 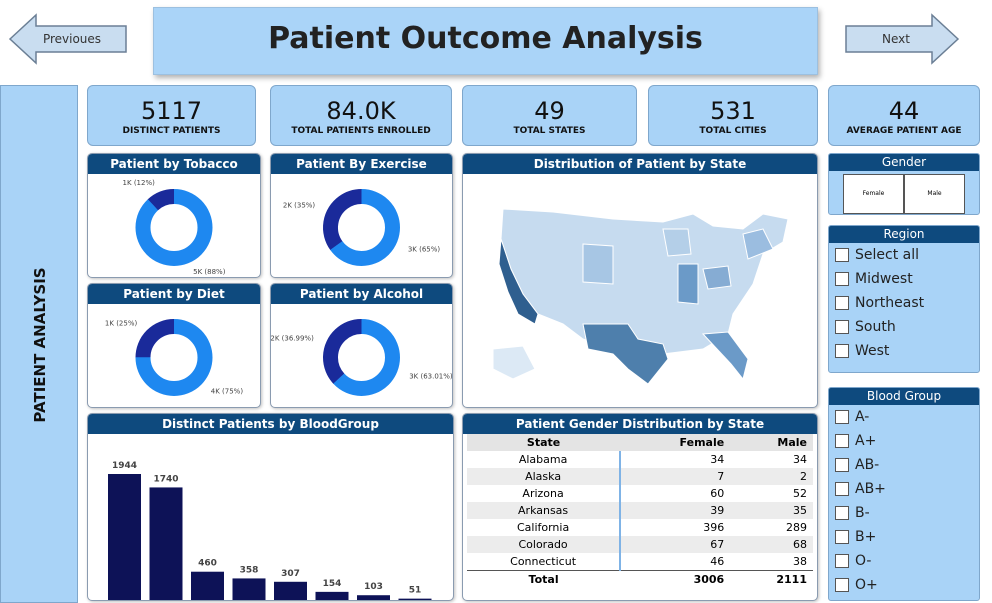 What do you see at coordinates (904, 327) in the screenshot?
I see `slicer-option: South` at bounding box center [904, 327].